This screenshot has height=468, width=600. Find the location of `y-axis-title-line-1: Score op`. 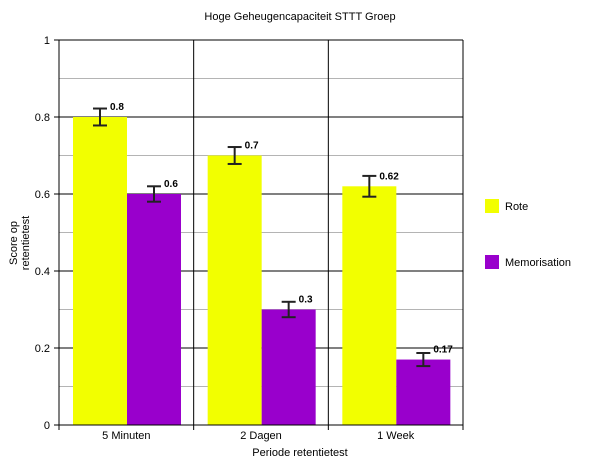

y-axis-title-line-1: Score op is located at coordinates (14, 243).